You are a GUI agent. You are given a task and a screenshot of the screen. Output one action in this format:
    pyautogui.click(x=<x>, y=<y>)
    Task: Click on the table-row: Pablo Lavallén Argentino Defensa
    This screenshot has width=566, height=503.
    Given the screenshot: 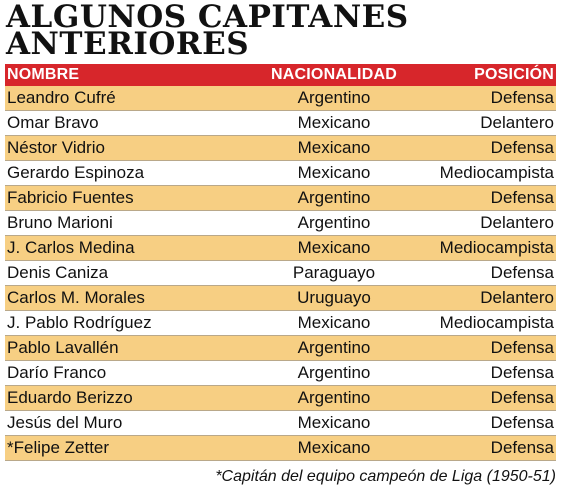 What is the action you would take?
    pyautogui.click(x=280, y=348)
    